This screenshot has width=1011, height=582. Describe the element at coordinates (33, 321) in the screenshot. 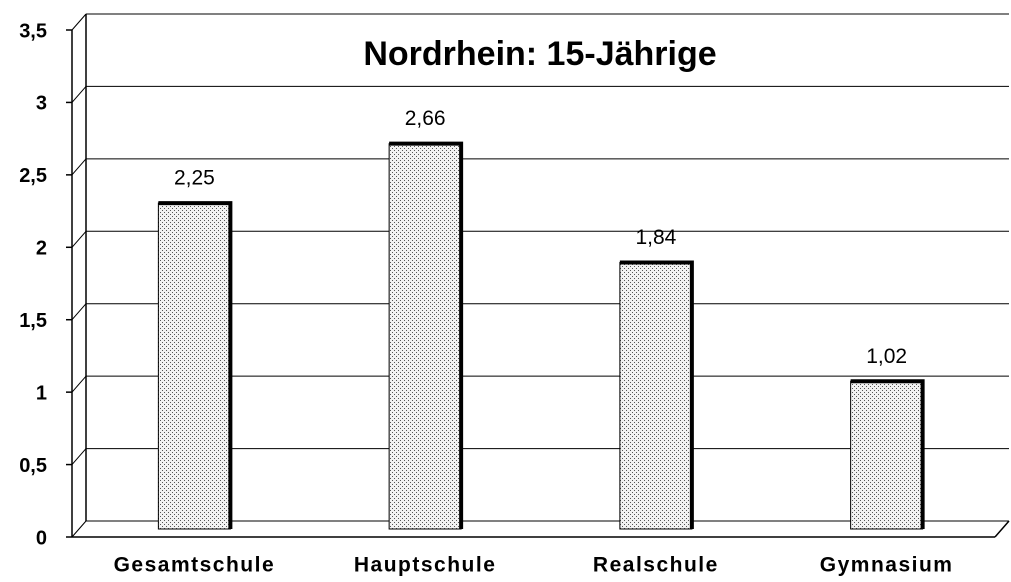

I see `y-tick-label: 1,5` at that location.